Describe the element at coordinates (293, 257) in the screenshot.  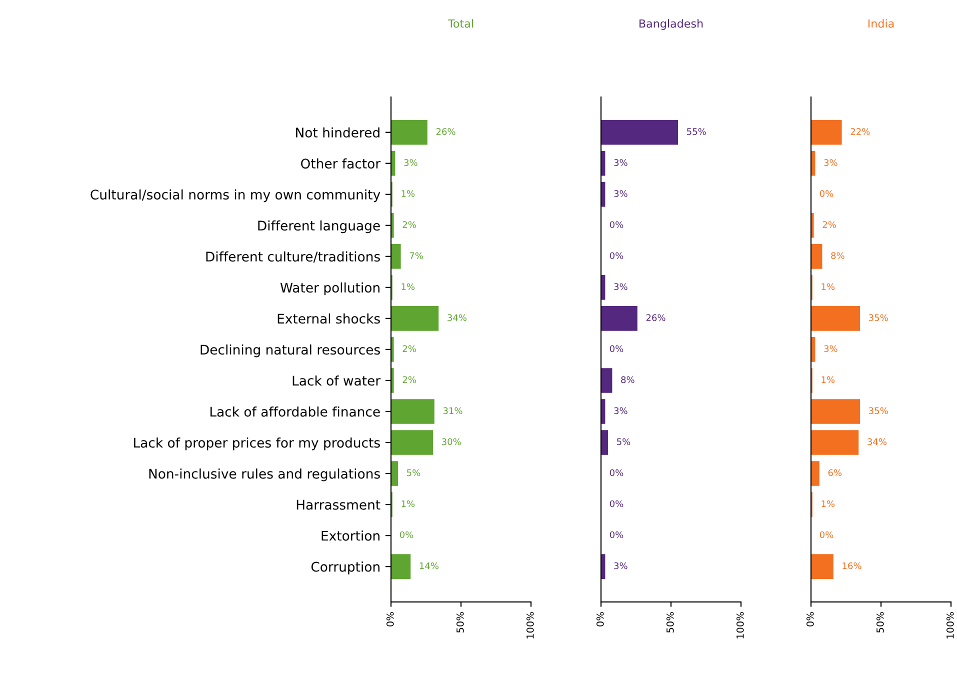
I see `y-tick-label: Different culture/traditions` at that location.